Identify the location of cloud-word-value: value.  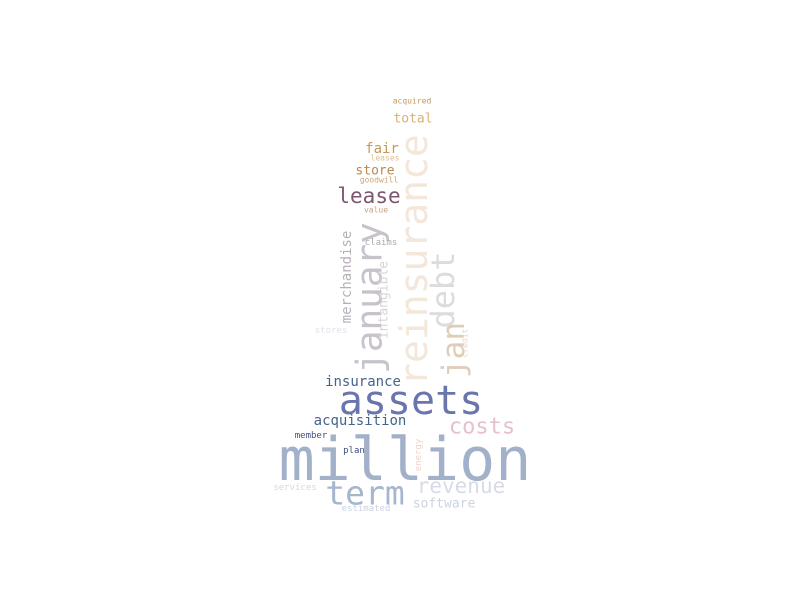
(376, 210).